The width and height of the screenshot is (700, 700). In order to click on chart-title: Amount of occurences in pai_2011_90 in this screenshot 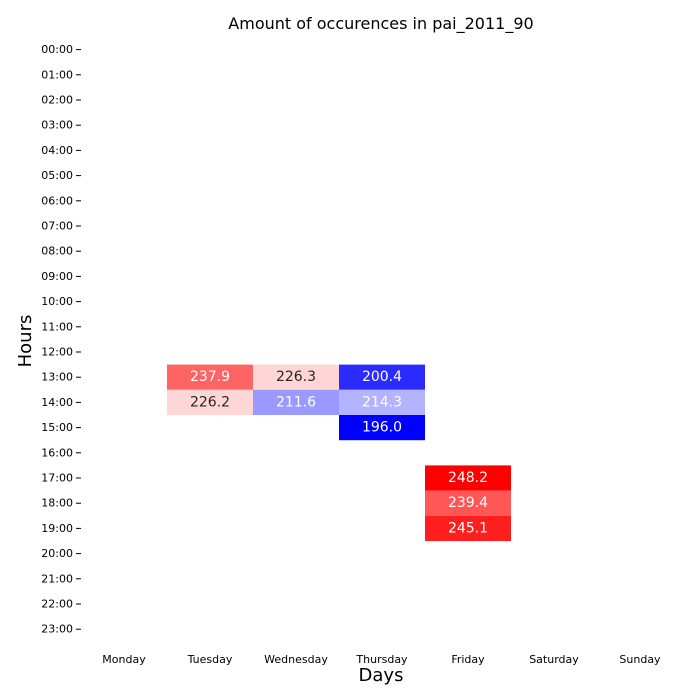, I will do `click(380, 24)`.